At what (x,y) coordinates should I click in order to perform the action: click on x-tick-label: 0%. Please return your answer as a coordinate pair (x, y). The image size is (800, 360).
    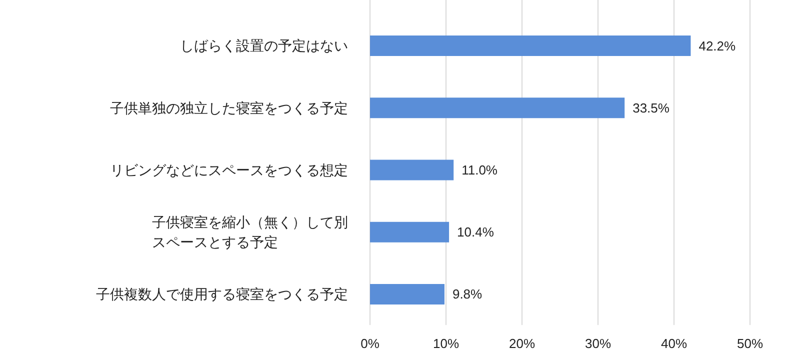
    Looking at the image, I should click on (370, 343).